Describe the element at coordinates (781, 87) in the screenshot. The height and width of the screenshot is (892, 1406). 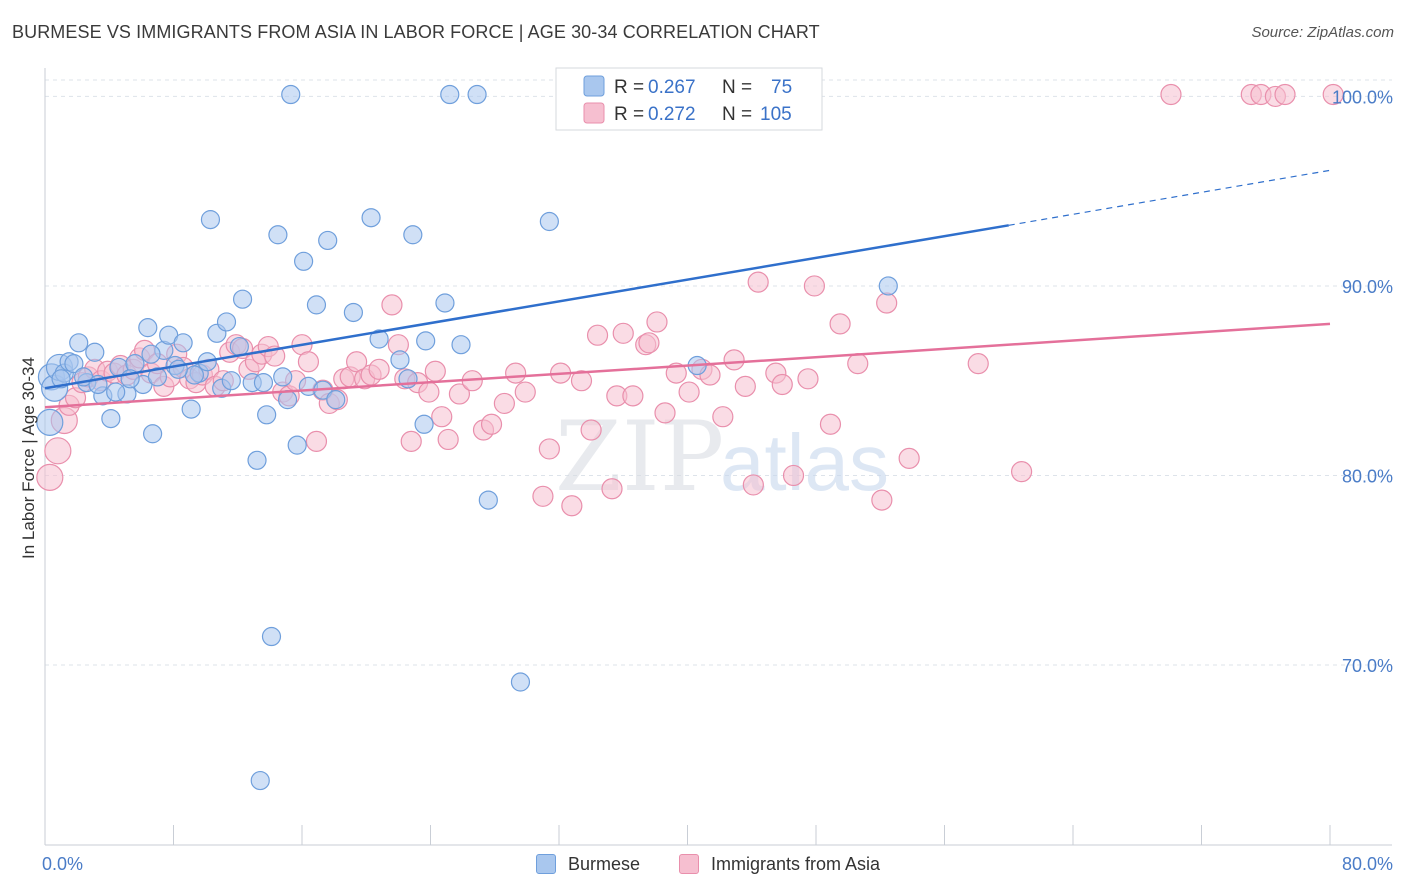
I see `legend-n-value-burmese: 75` at that location.